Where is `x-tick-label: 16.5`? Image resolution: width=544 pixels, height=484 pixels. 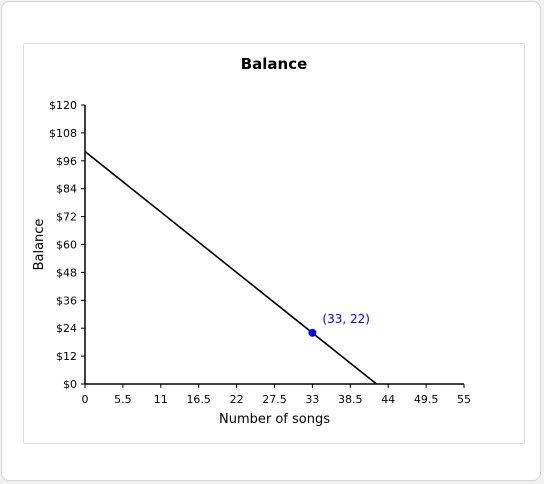 x-tick-label: 16.5 is located at coordinates (198, 399).